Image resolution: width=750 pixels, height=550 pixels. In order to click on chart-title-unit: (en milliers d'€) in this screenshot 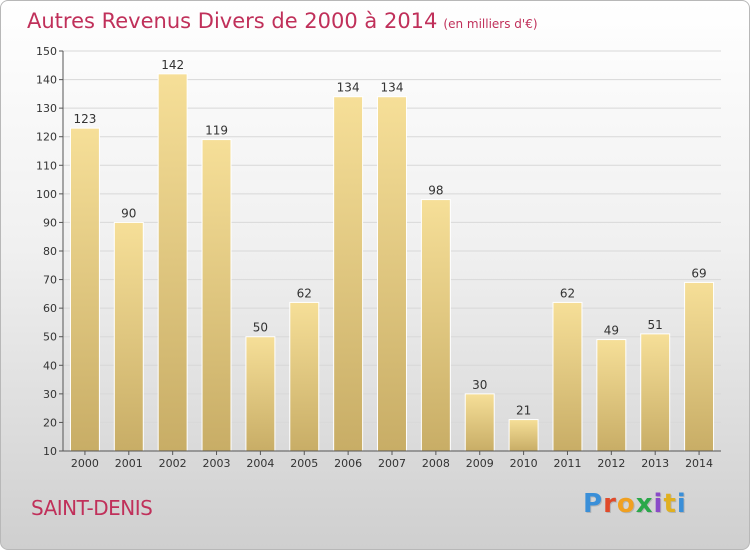, I will do `click(490, 24)`.